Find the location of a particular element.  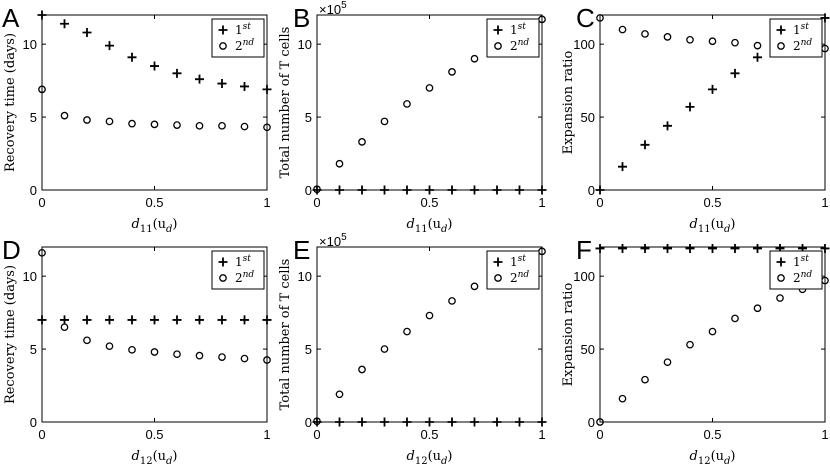

y-scale-multiplier: ×10⁵ is located at coordinates (333, 240).